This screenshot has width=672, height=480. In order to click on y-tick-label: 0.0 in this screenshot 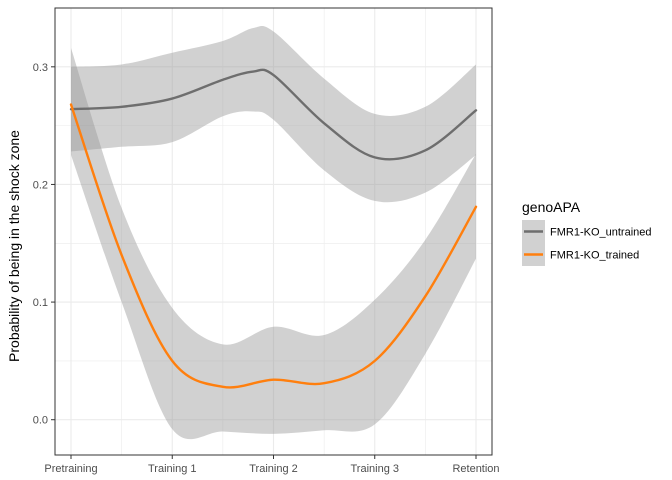, I will do `click(40, 421)`.